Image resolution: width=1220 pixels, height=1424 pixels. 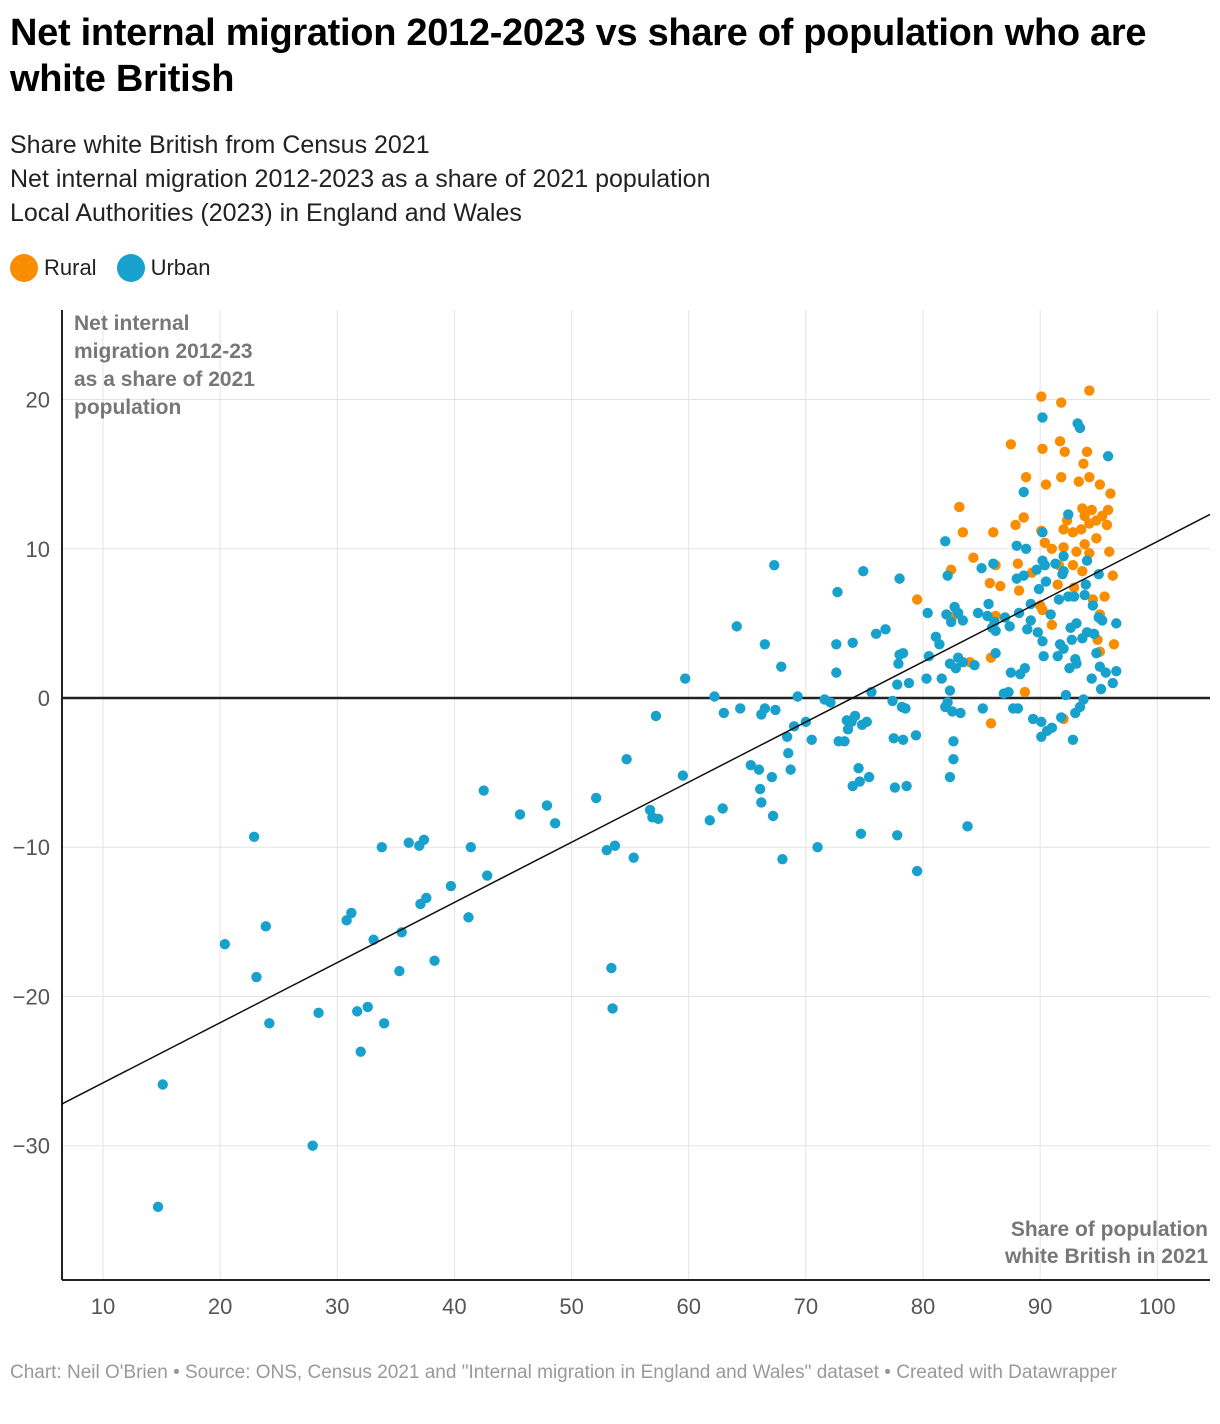 I want to click on x-axis-label: Share of population, so click(x=1109, y=1229).